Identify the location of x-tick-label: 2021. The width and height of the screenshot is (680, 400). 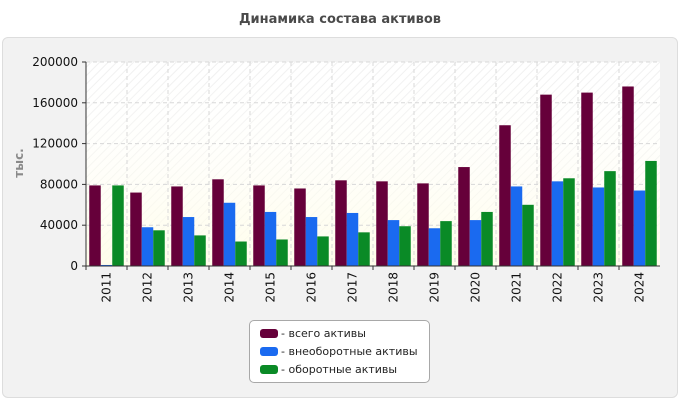
(517, 287).